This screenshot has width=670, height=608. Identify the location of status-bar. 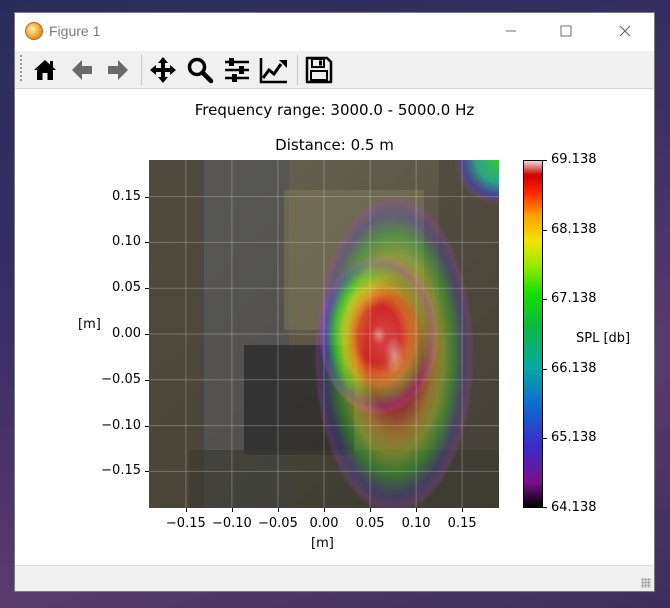
(334, 578).